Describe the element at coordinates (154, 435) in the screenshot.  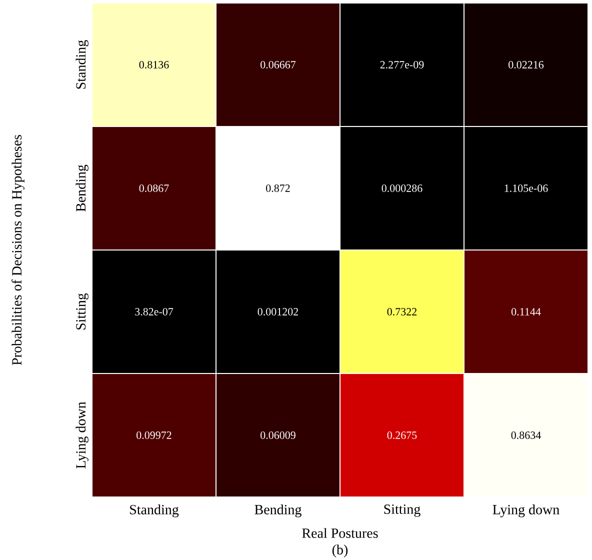
I see `data-label: 0.09972` at that location.